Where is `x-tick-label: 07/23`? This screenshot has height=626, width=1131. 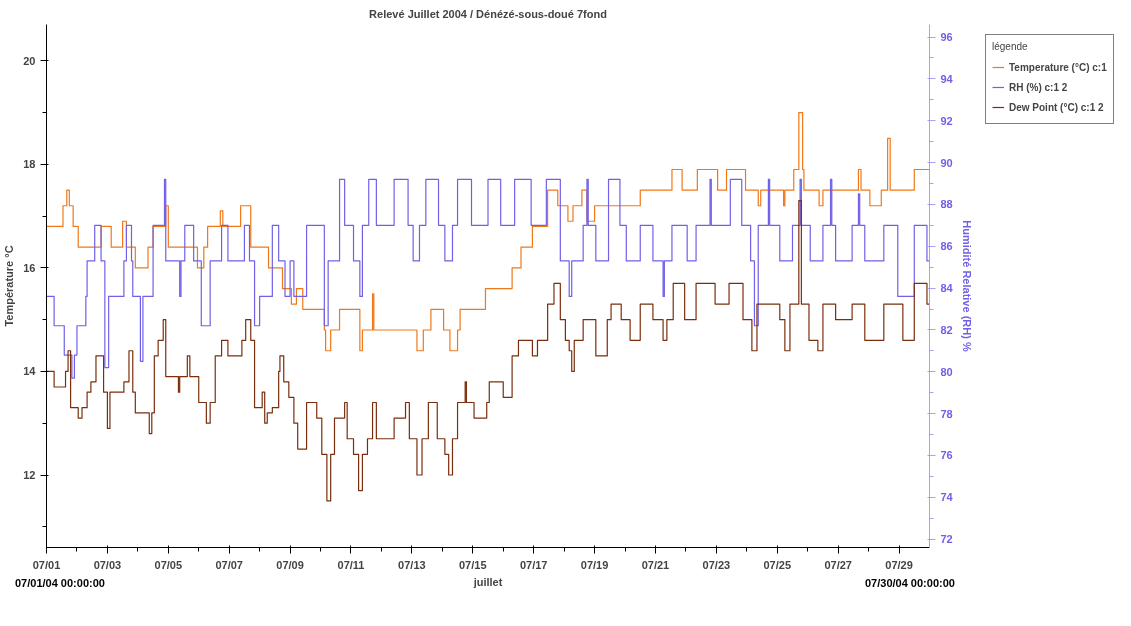
x-tick-label: 07/23 is located at coordinates (716, 564).